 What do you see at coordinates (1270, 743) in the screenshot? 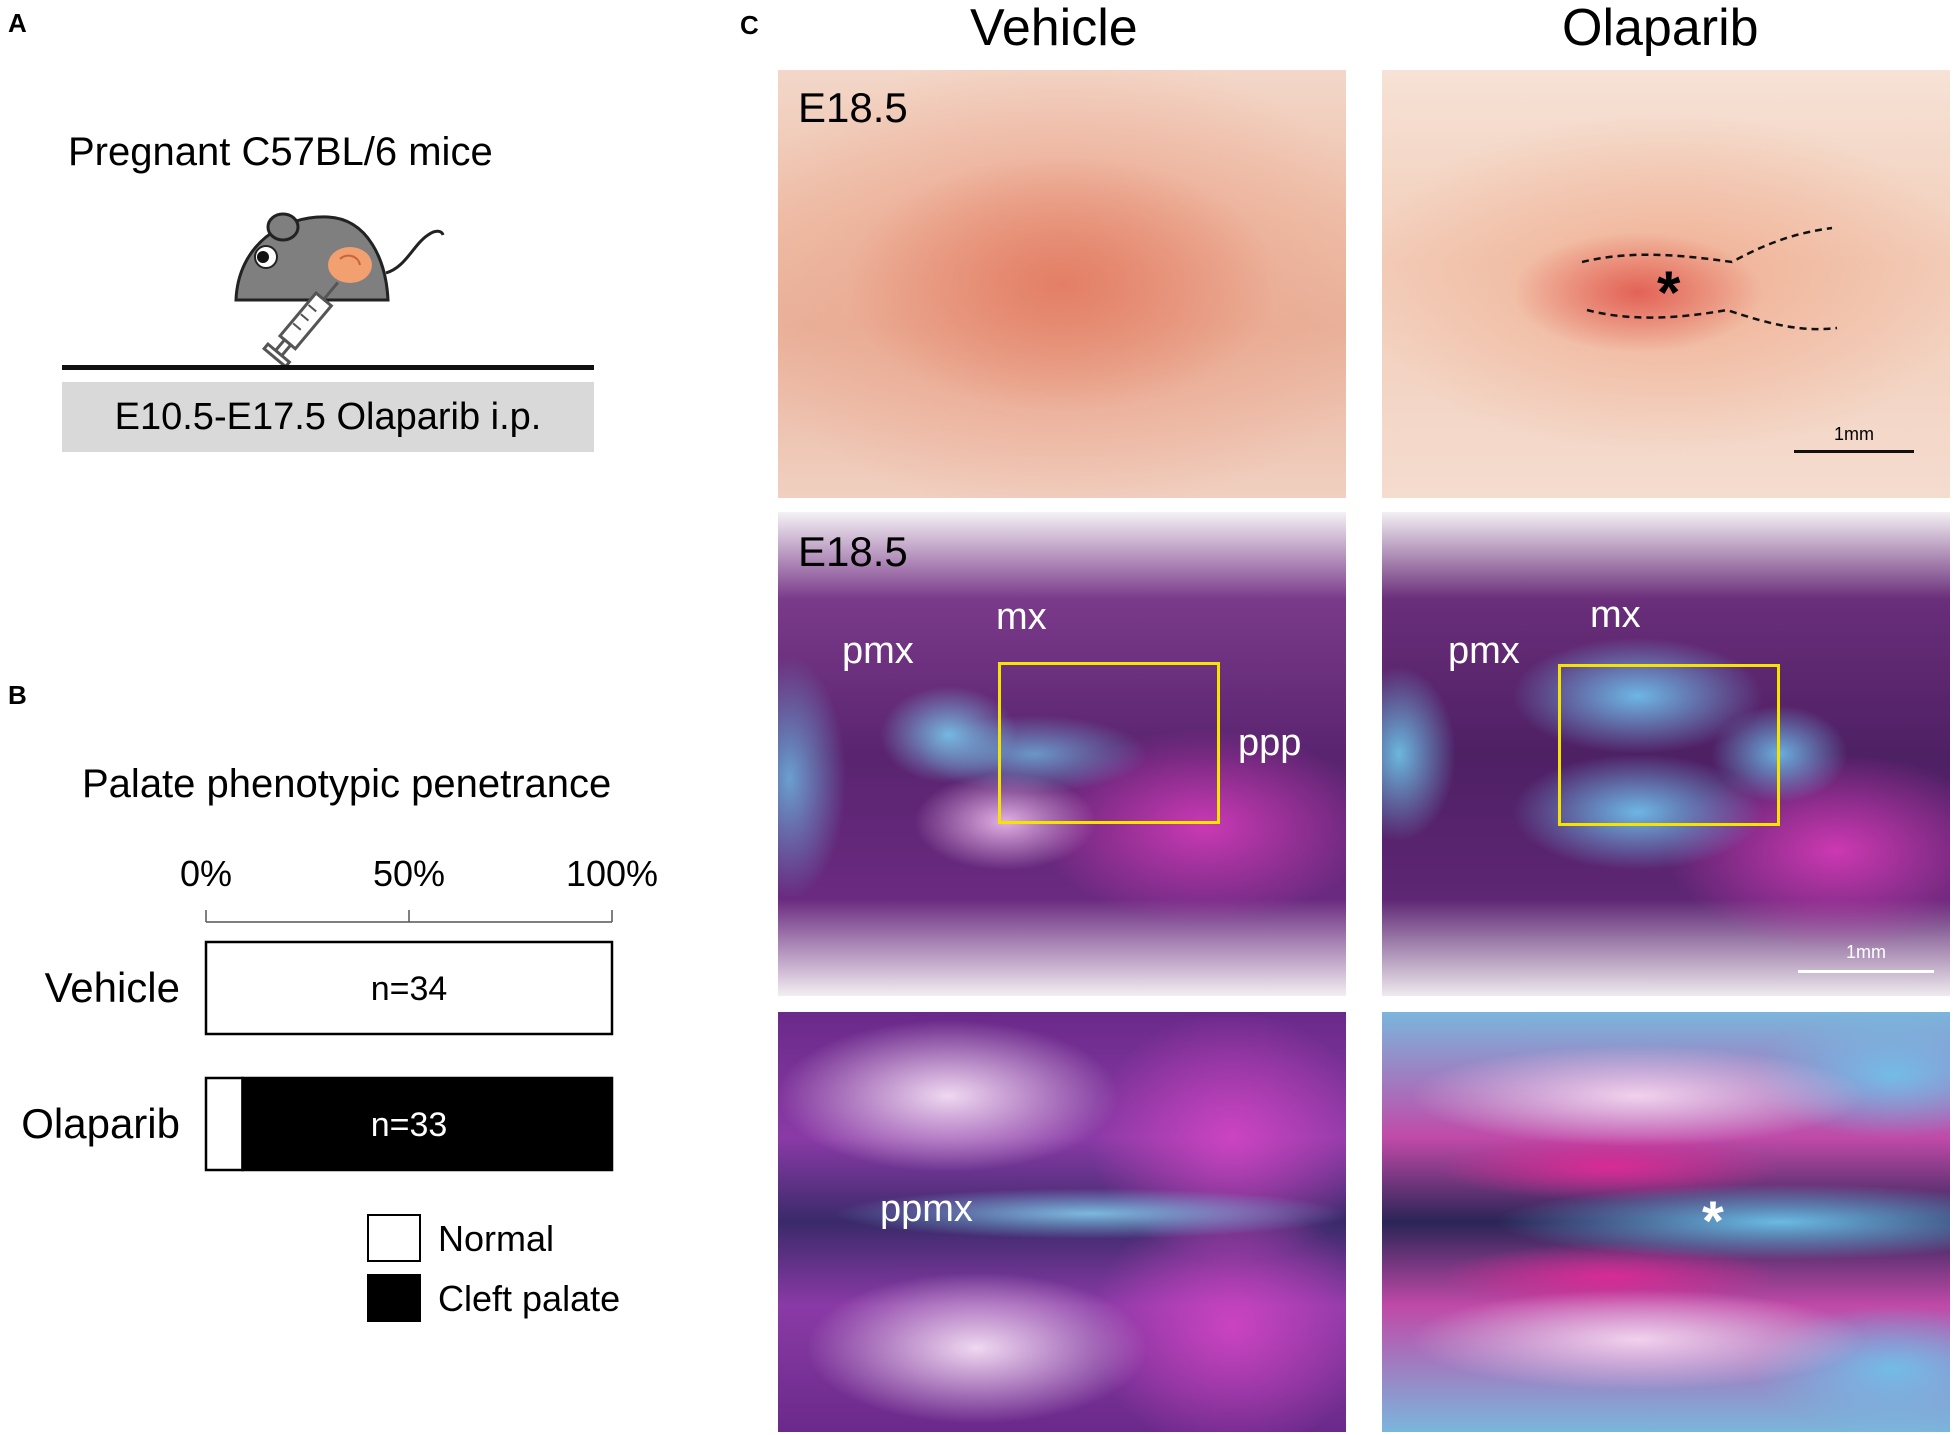
I see `label-ppp-vehicle: ppp` at bounding box center [1270, 743].